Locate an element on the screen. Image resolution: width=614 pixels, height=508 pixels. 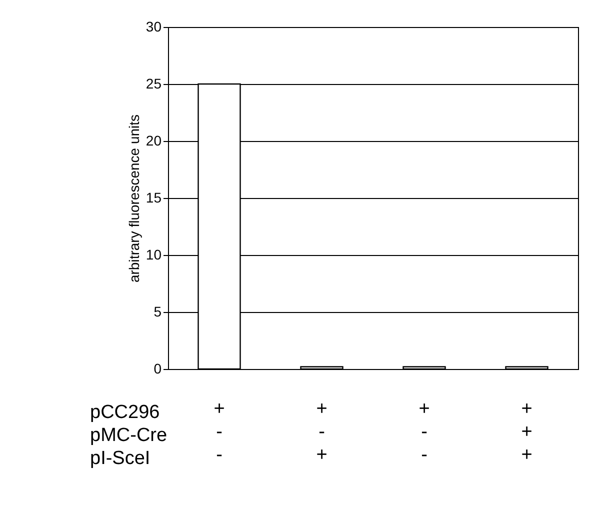
y-tick-label: 0 is located at coordinates (158, 368).